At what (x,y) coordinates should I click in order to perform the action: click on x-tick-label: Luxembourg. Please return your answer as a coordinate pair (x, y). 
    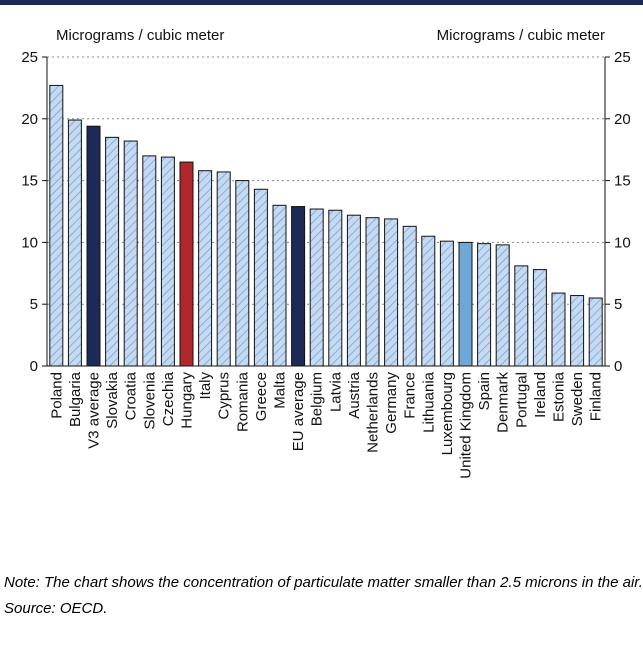
    Looking at the image, I should click on (447, 413).